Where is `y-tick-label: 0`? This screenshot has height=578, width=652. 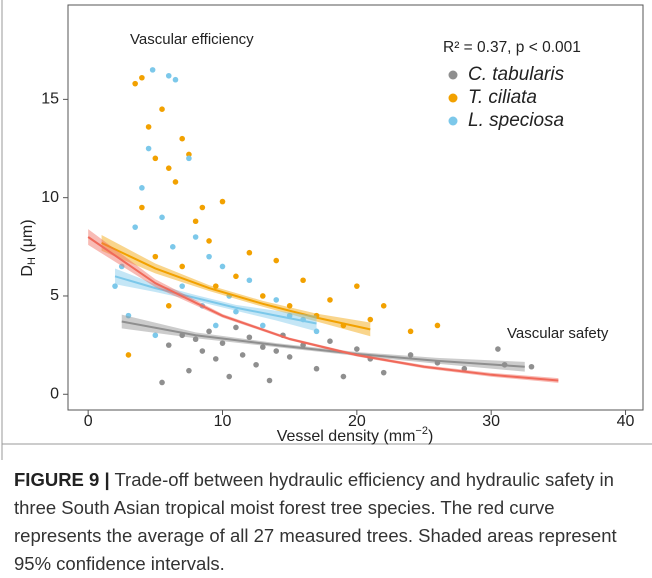 y-tick-label: 0 is located at coordinates (54, 393).